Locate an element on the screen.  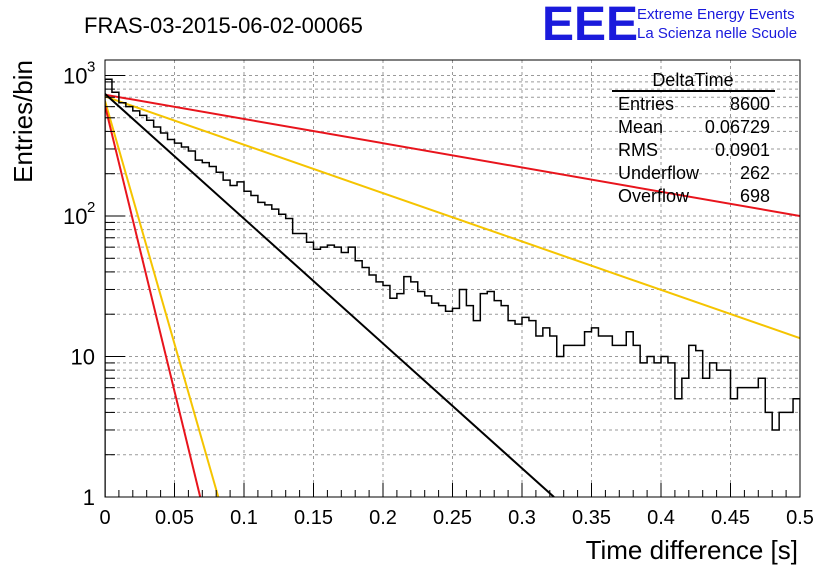
x-tick-label: 0.5 is located at coordinates (800, 518).